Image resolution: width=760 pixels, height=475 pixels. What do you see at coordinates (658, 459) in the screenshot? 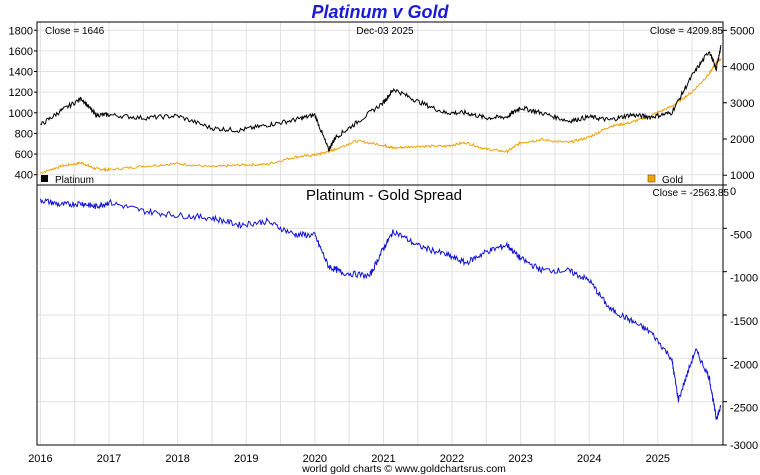
I see `x-tick-label: 2025` at bounding box center [658, 459].